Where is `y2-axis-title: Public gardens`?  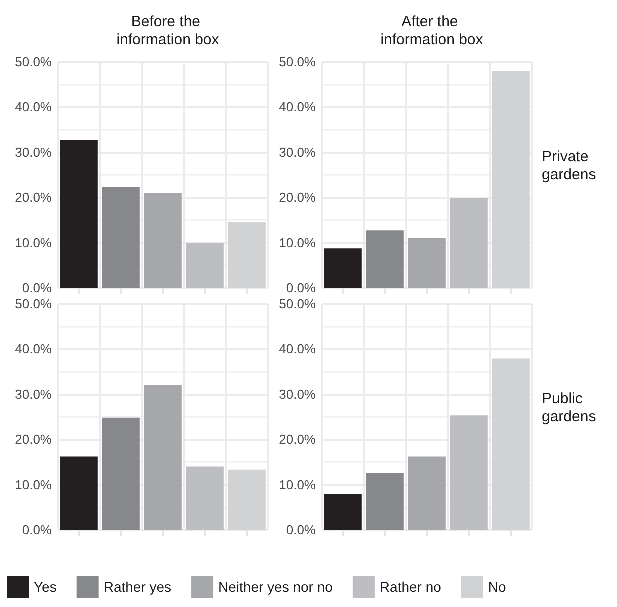 y2-axis-title: Public gardens is located at coordinates (569, 408).